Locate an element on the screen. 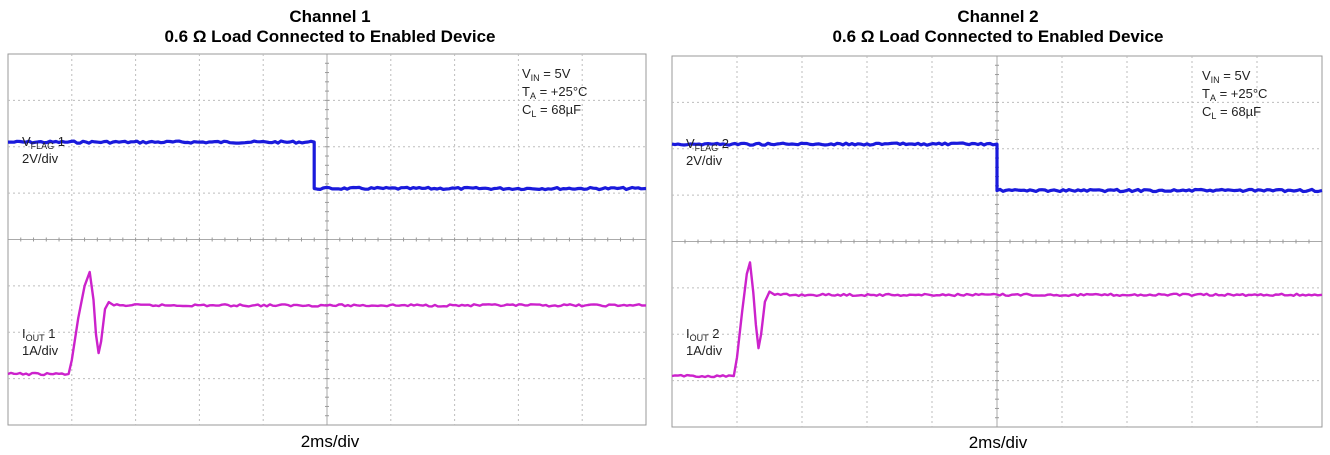 The height and width of the screenshot is (455, 1330). series-label: VFLAG 1 is located at coordinates (43, 142).